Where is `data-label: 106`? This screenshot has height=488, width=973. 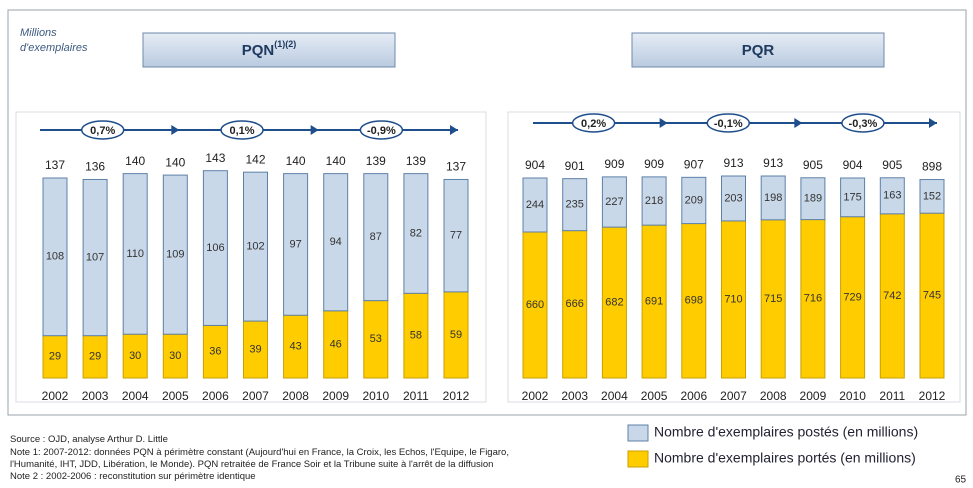
data-label: 106 is located at coordinates (215, 248).